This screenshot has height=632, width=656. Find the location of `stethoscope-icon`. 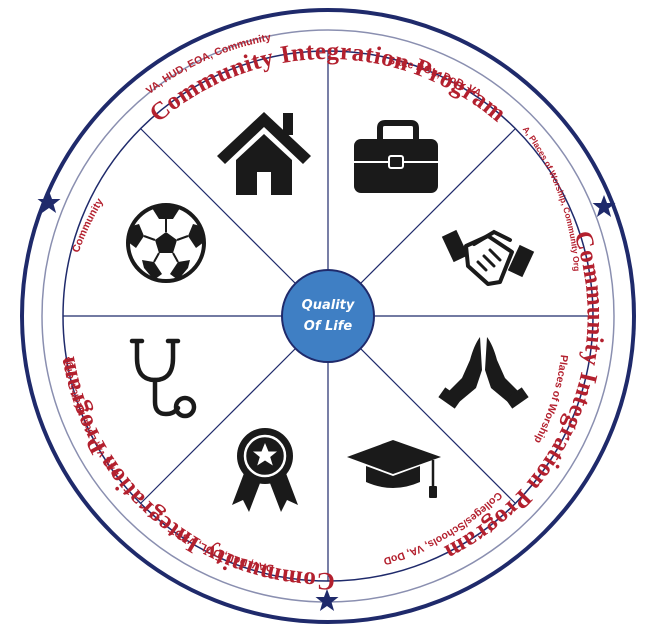

stethoscope-icon is located at coordinates (163, 378).